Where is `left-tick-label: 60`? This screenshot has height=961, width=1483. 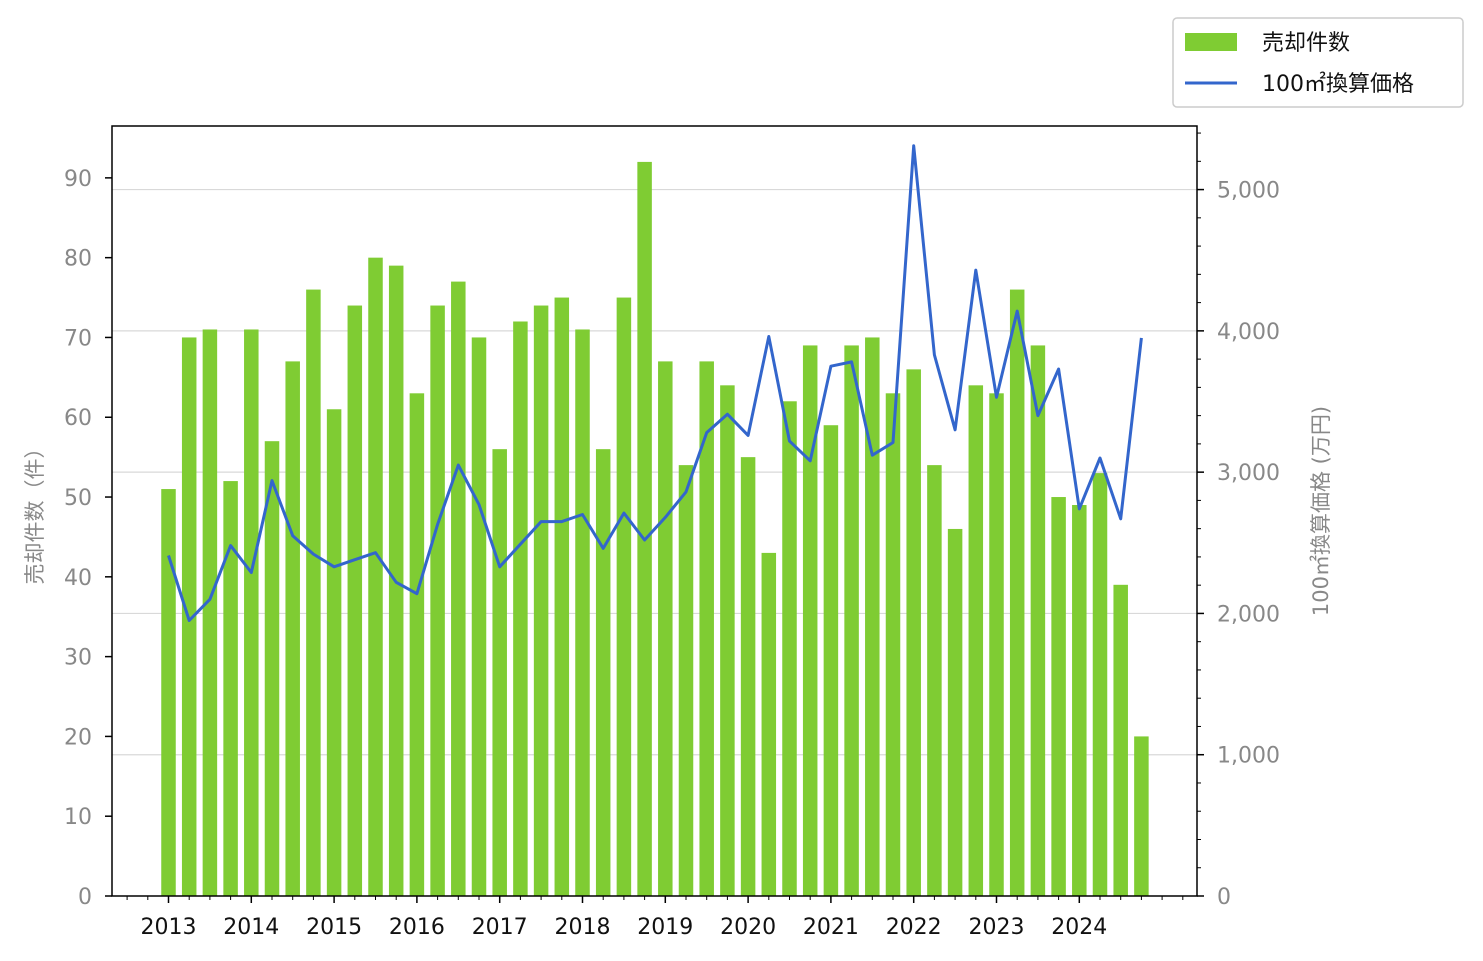
left-tick-label: 60 is located at coordinates (78, 418).